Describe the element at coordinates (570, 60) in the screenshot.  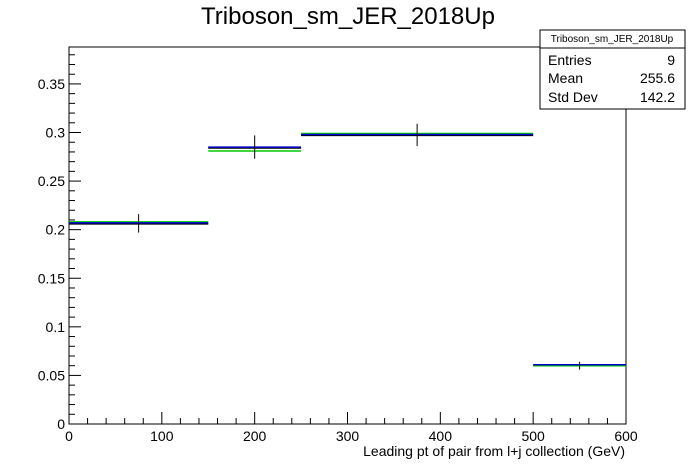
I see `stats-entries-label: Entries` at that location.